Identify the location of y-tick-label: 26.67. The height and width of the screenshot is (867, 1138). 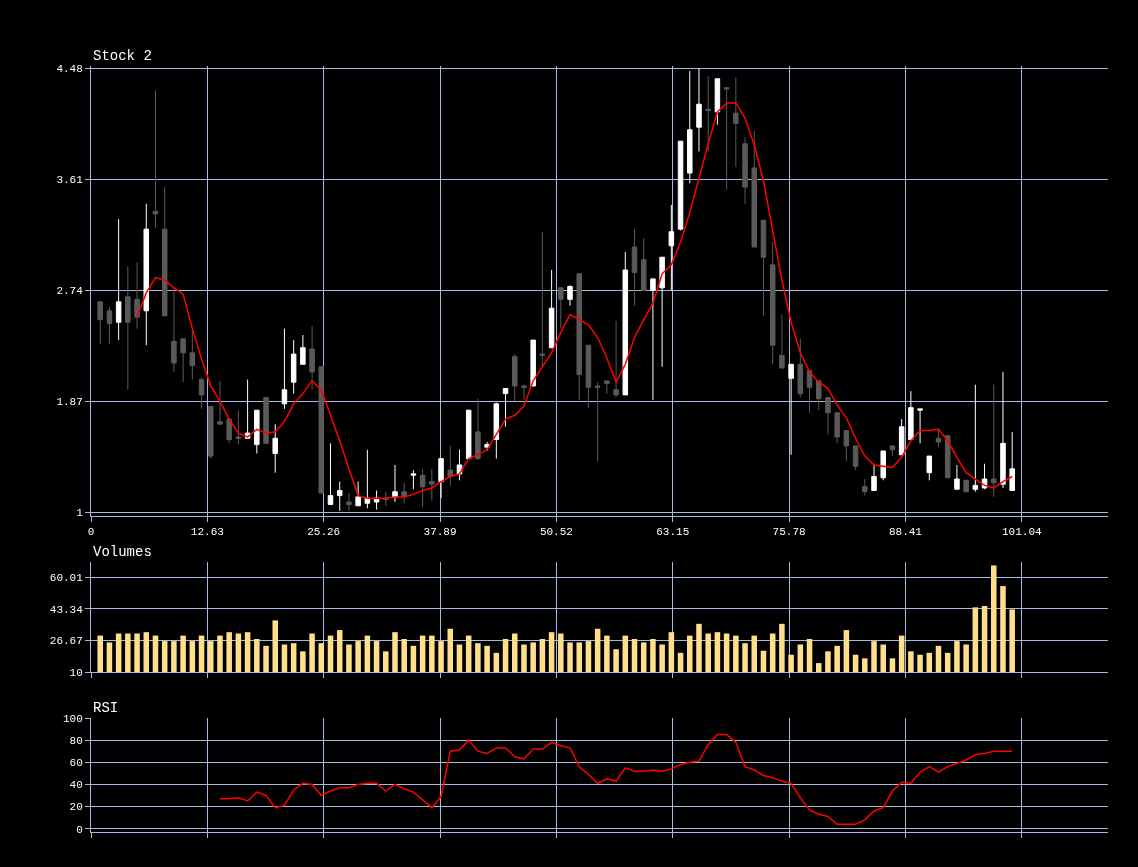
(66, 641).